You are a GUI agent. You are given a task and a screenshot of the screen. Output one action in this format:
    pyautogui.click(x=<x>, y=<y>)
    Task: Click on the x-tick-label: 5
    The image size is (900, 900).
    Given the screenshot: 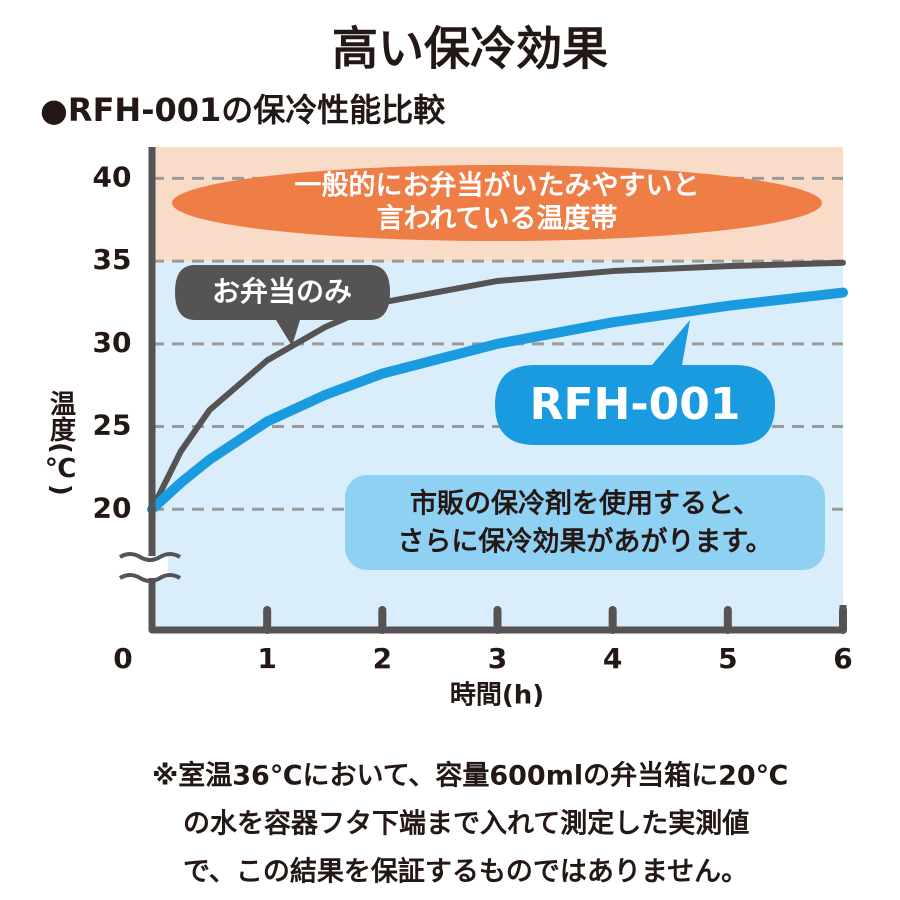 What is the action you would take?
    pyautogui.click(x=727, y=658)
    